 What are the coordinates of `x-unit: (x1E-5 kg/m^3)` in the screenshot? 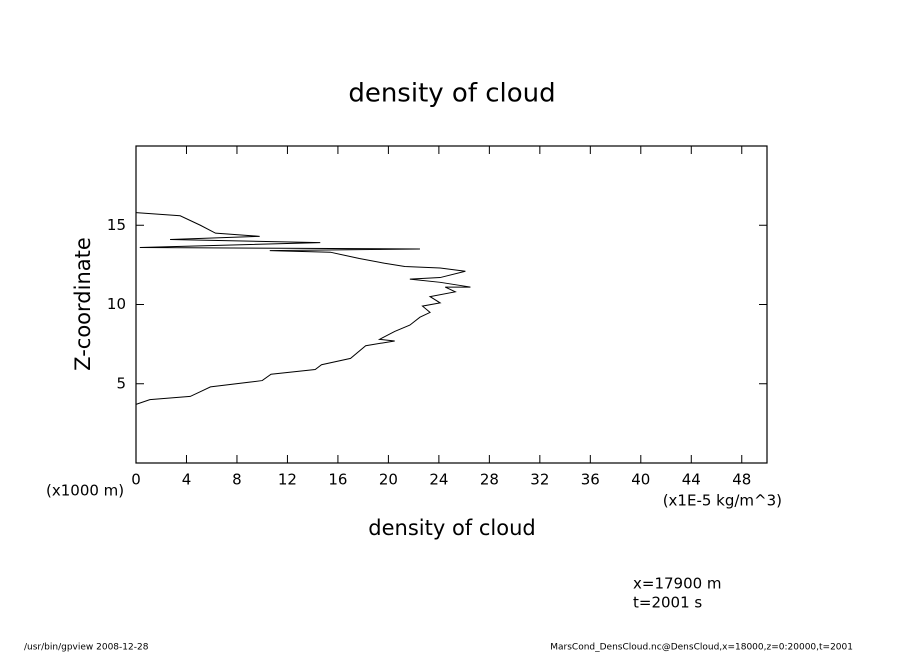 It's located at (722, 501).